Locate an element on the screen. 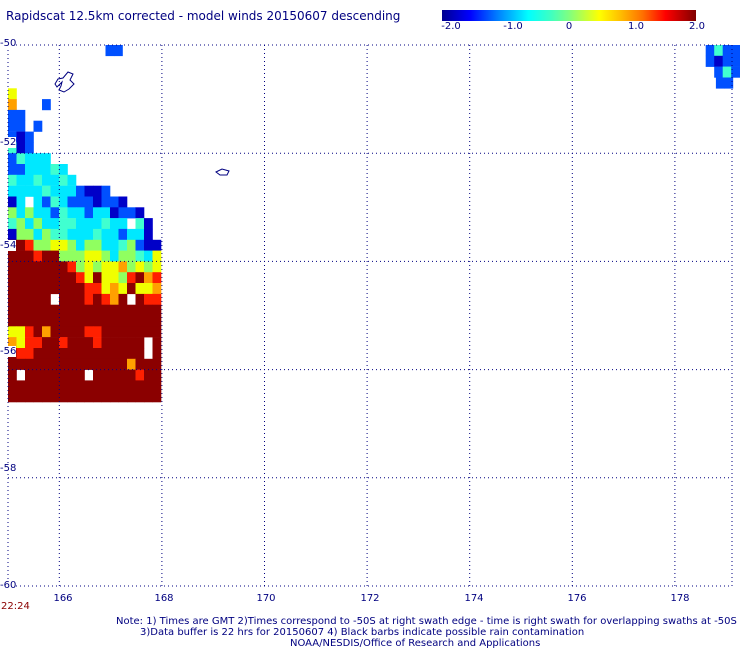 This screenshot has width=740, height=650. lon-label: 172 is located at coordinates (370, 598).